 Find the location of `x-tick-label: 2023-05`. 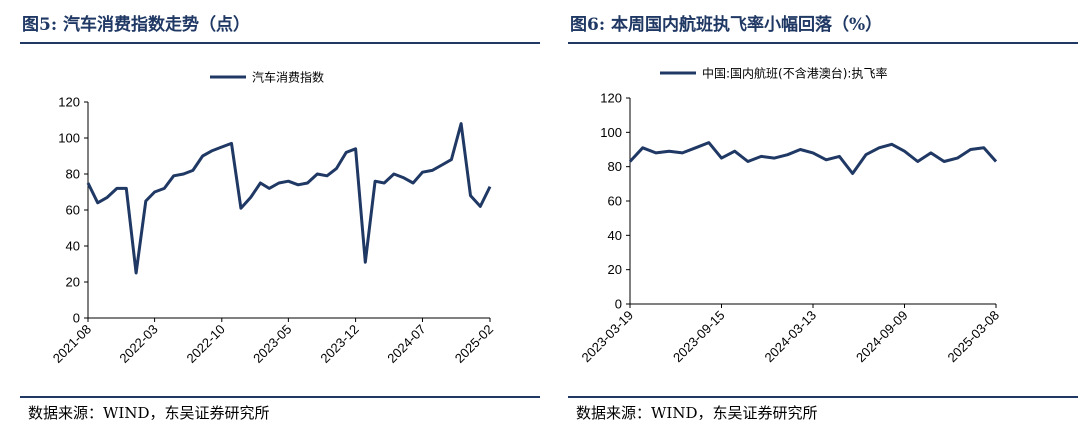

x-tick-label: 2023-05 is located at coordinates (272, 344).